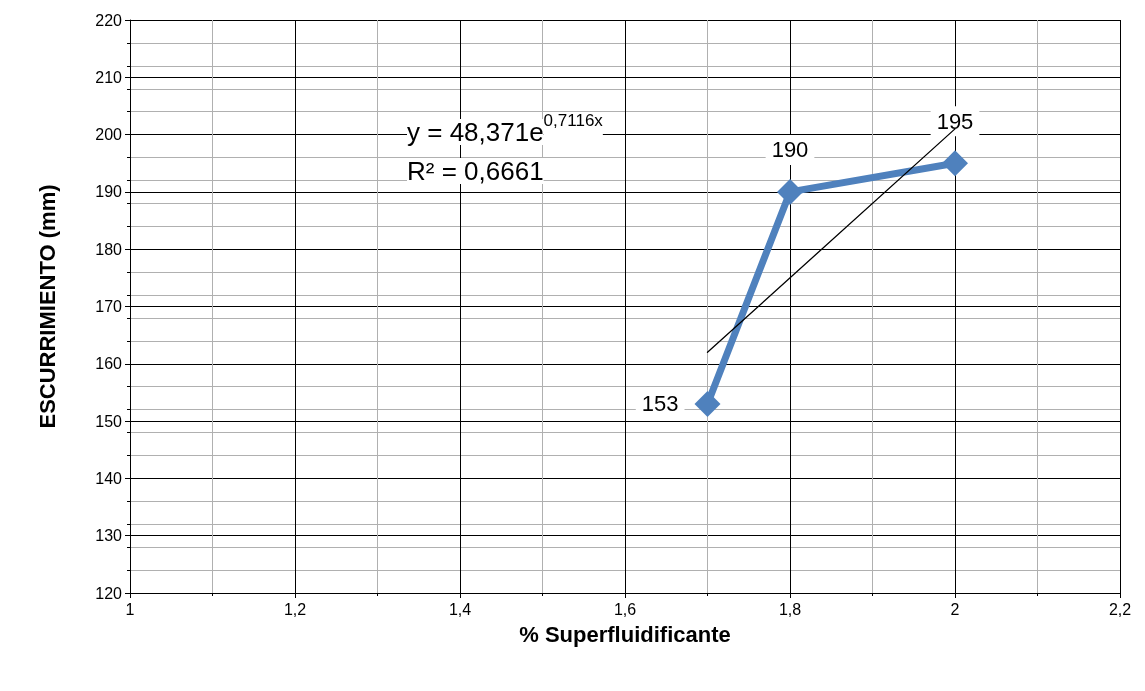 The height and width of the screenshot is (691, 1145). What do you see at coordinates (109, 77) in the screenshot?
I see `y-tick-label: 210` at bounding box center [109, 77].